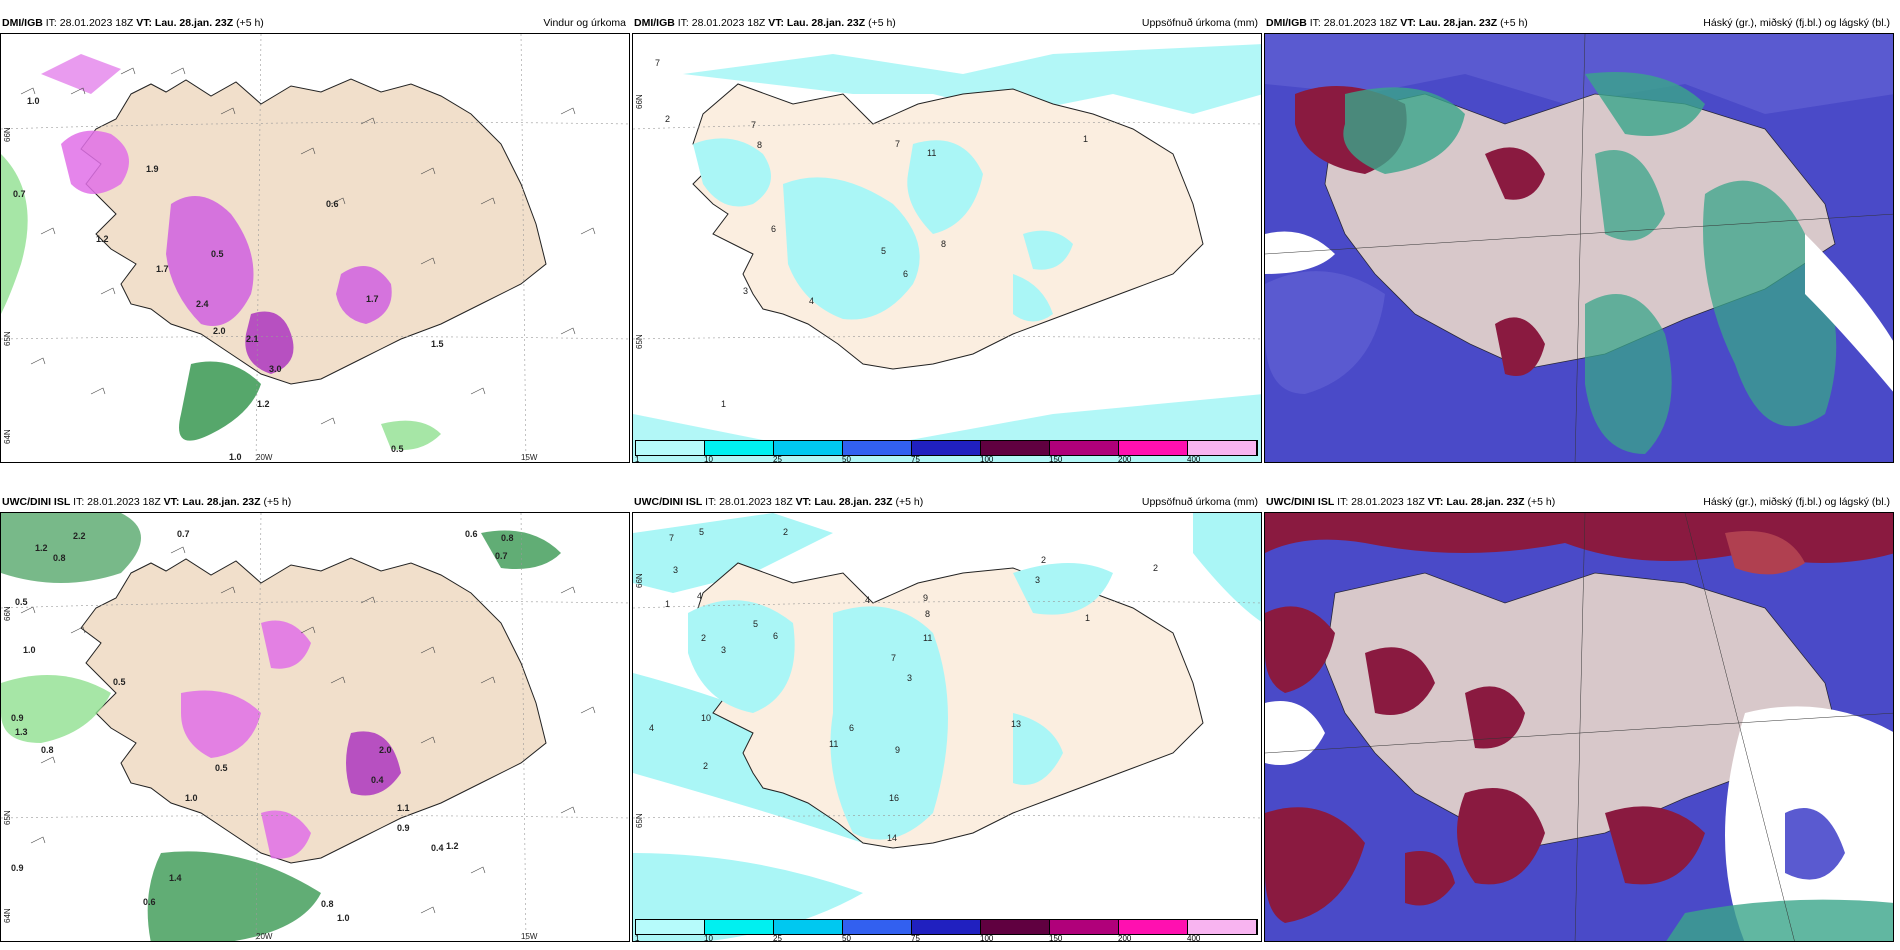  I want to click on latitude-label: 66N, so click(639, 101).